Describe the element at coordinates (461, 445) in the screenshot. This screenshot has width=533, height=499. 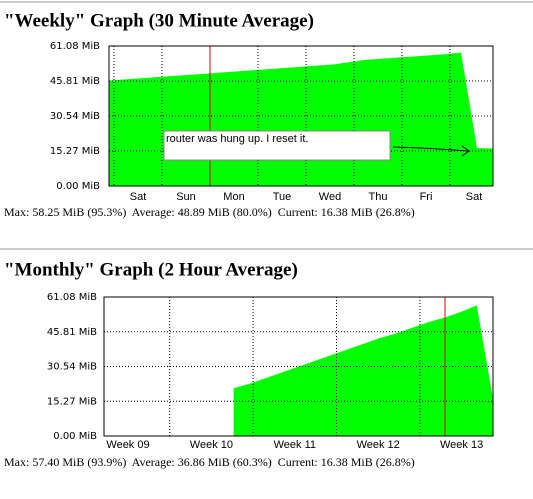
I see `x-tick-label: Week 13` at that location.